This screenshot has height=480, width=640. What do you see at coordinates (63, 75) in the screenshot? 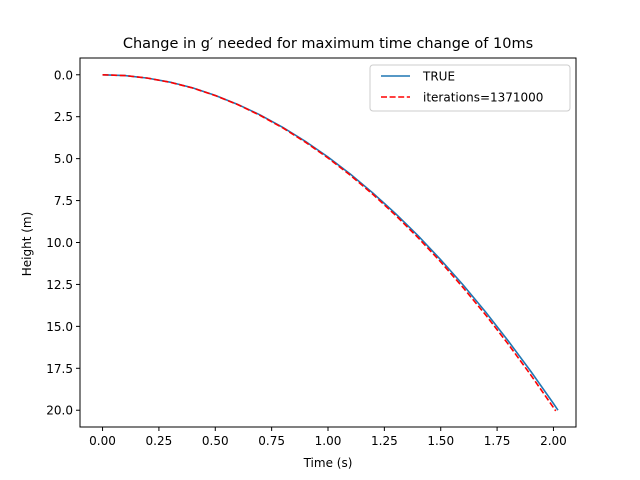
I see `y-tick-label: 0.0` at bounding box center [63, 75].